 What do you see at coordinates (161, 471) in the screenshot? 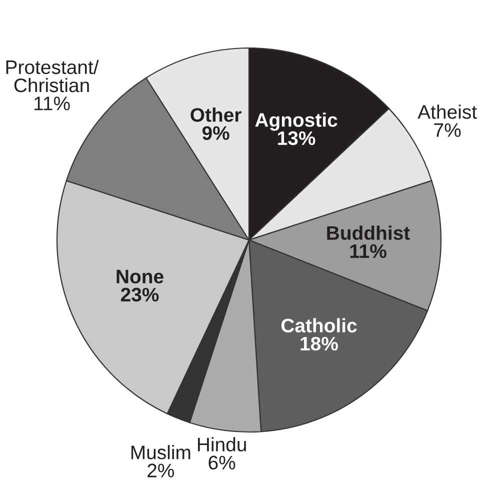
I see `data-label: 2%` at bounding box center [161, 471].